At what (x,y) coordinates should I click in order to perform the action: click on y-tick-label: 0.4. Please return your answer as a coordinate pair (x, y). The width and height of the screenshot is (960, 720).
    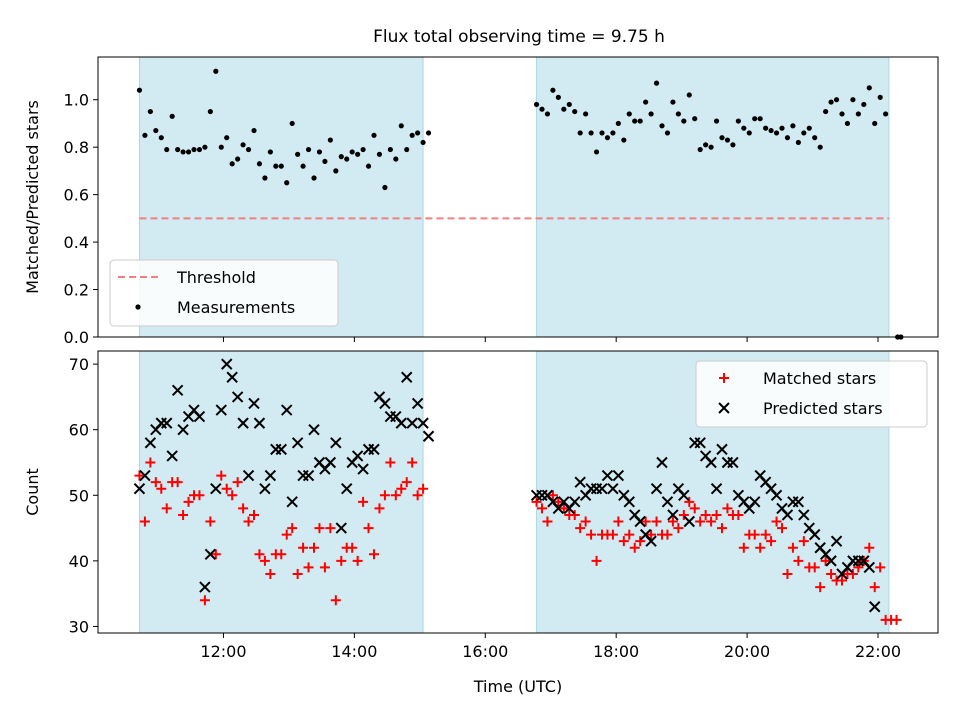
    Looking at the image, I should click on (76, 242).